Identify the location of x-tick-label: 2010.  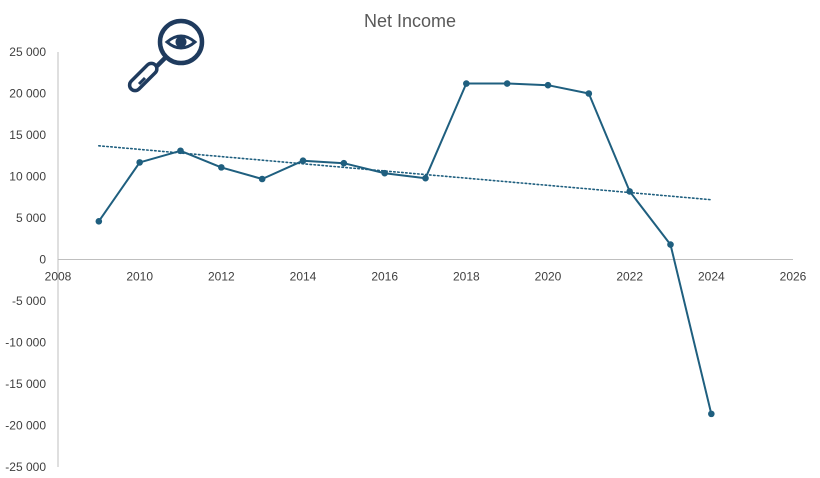
(139, 277).